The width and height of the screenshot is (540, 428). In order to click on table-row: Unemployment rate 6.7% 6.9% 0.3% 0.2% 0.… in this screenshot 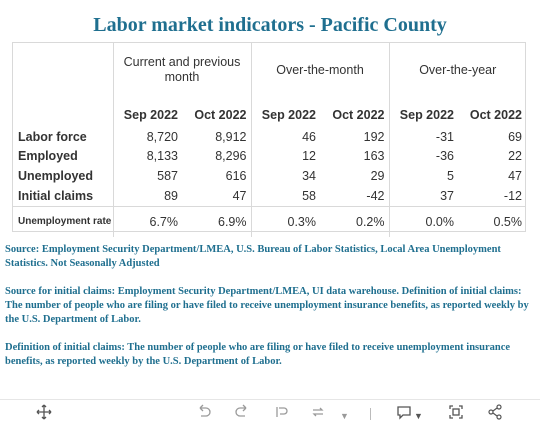, I will do `click(269, 221)`.